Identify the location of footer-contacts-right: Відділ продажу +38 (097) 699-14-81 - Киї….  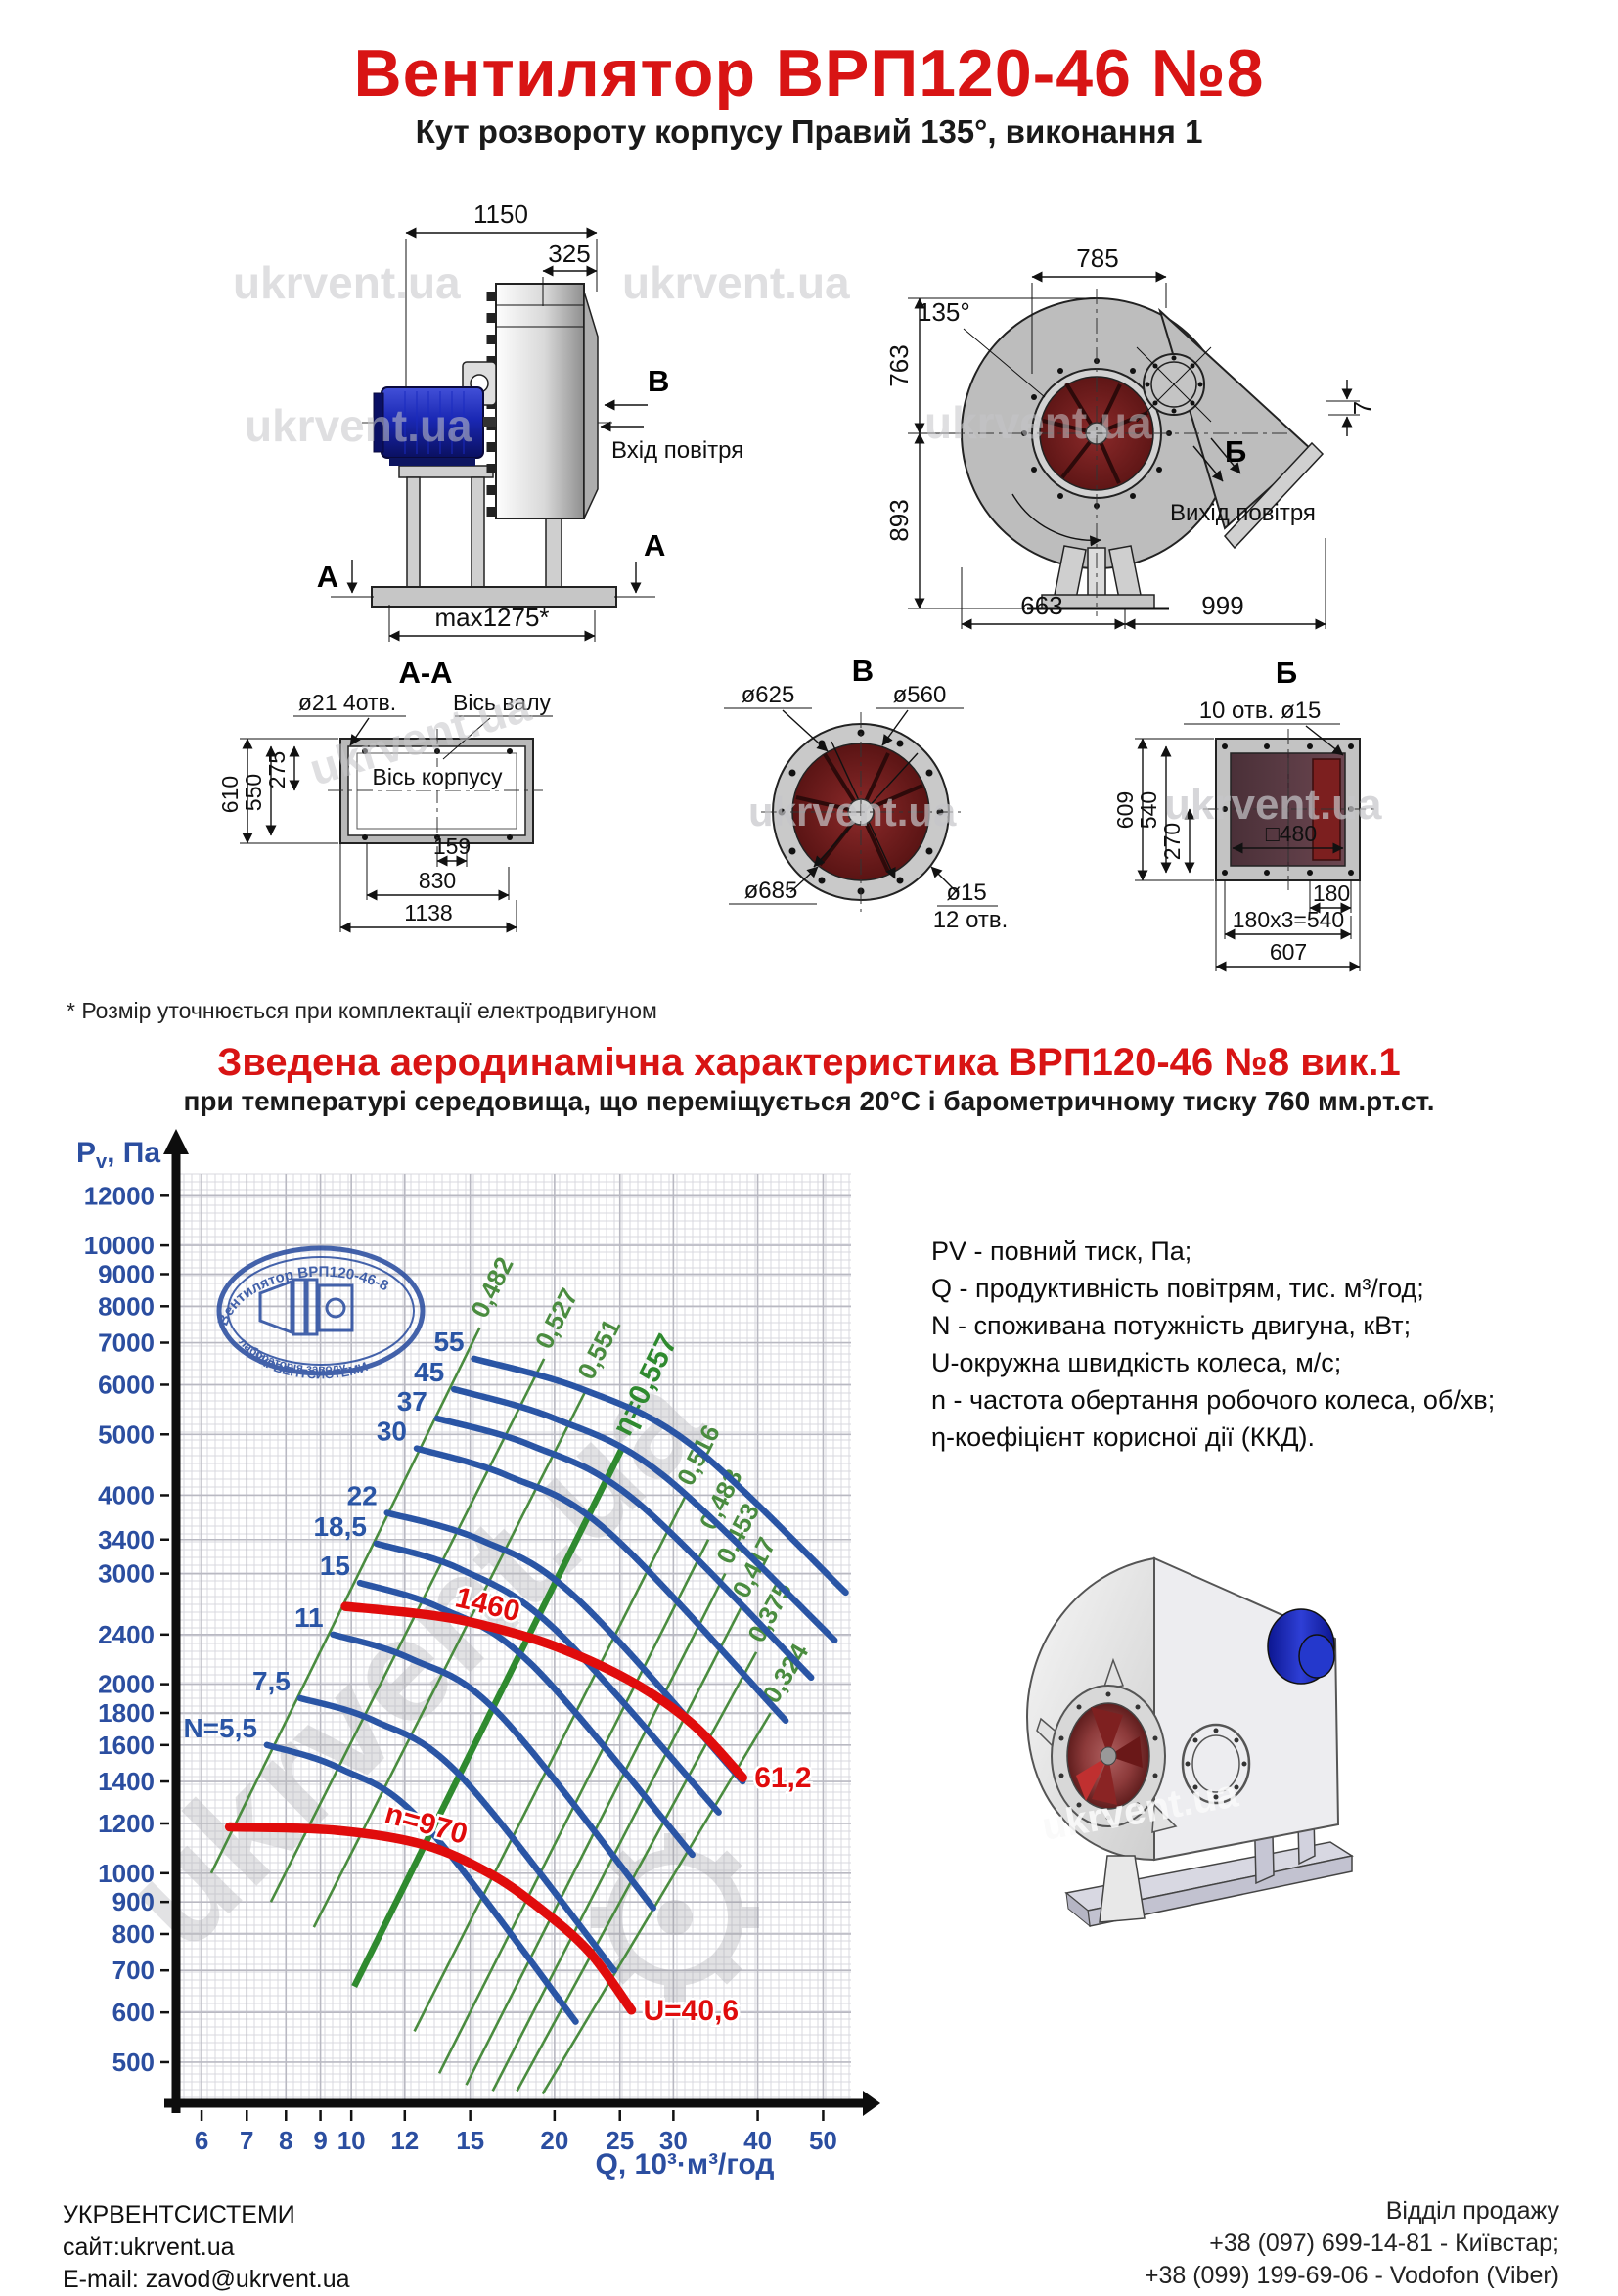
(1352, 2244).